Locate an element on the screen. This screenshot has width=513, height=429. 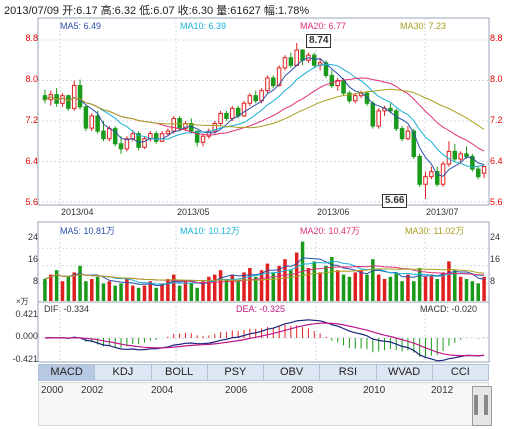
year-label: 2000 is located at coordinates (52, 390).